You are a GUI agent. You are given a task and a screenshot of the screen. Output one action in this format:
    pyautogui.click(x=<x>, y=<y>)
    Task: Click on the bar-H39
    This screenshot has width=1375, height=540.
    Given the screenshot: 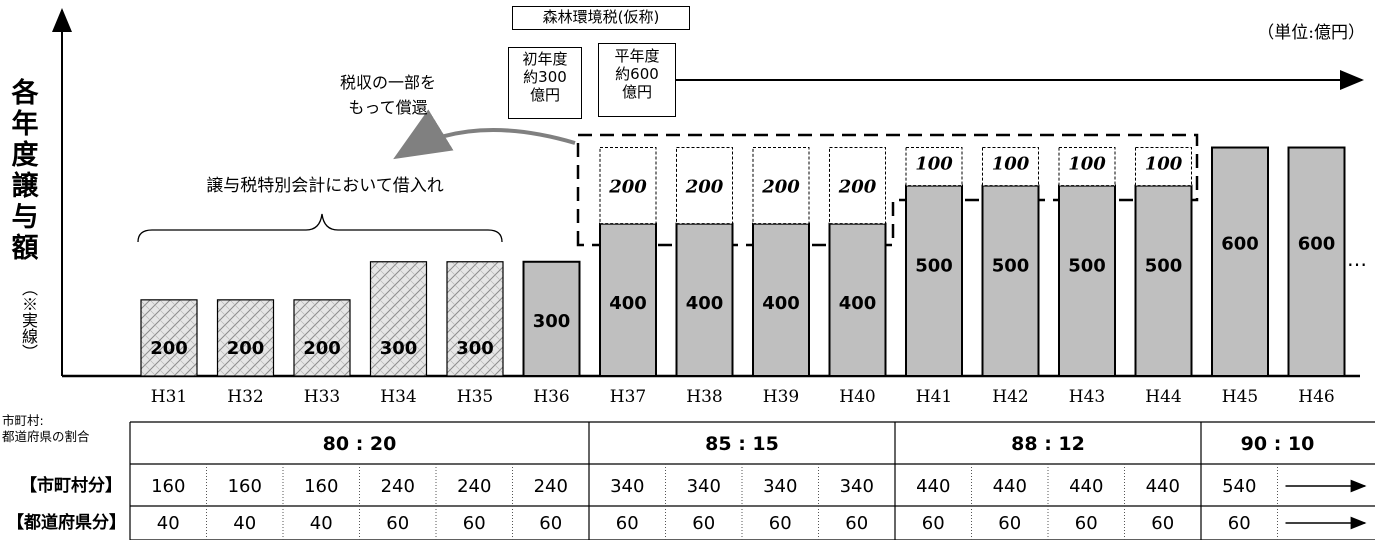 What is the action you would take?
    pyautogui.click(x=781, y=299)
    